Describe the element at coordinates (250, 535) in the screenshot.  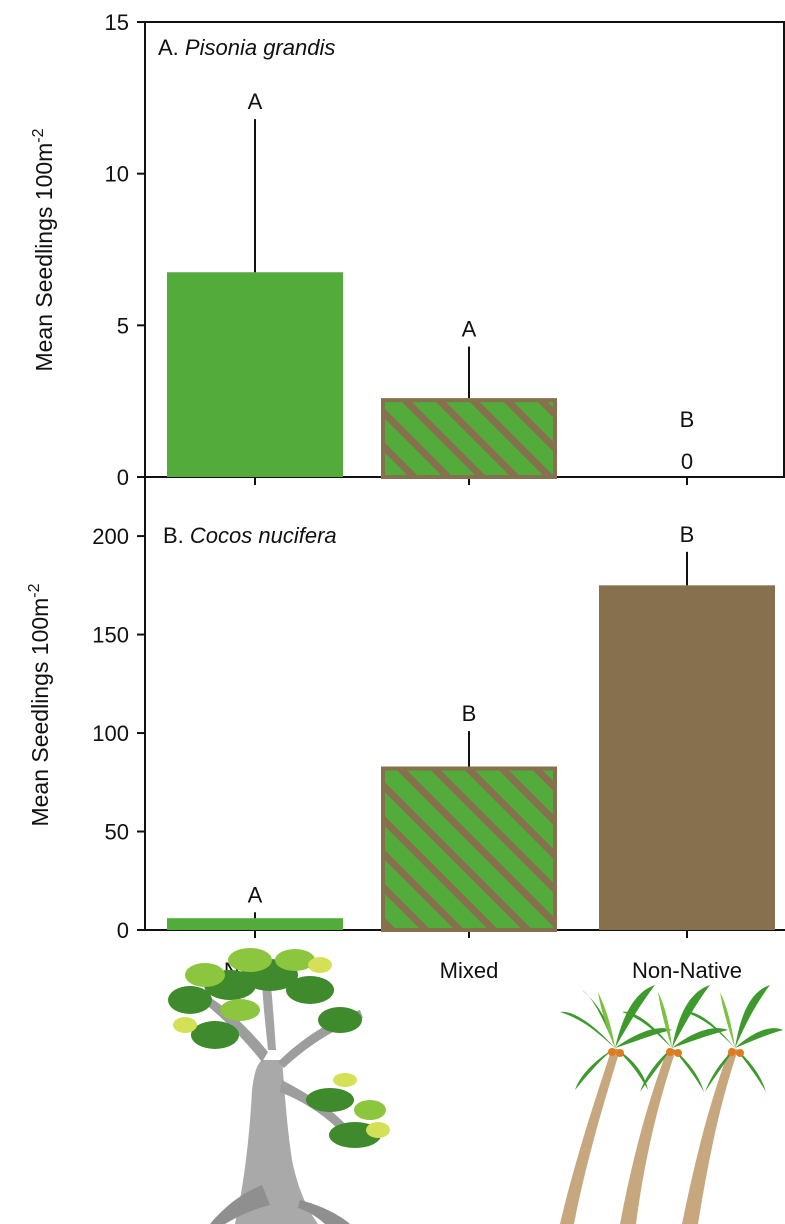
I see `panel-b-title: B. Cocos nucifera` at that location.